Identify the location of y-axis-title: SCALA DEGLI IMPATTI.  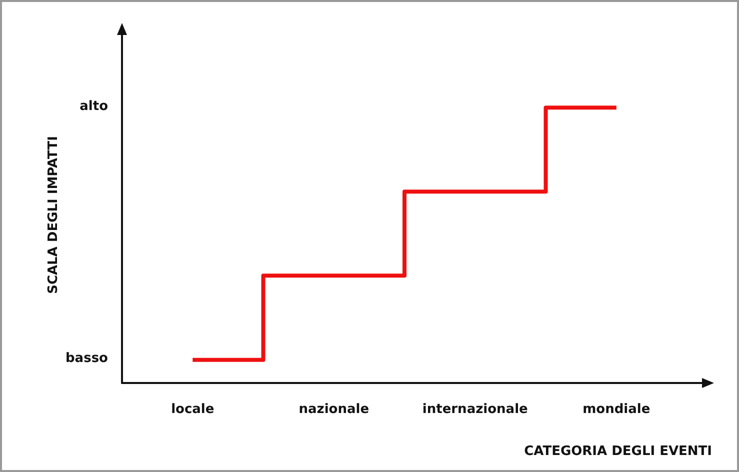
(53, 215).